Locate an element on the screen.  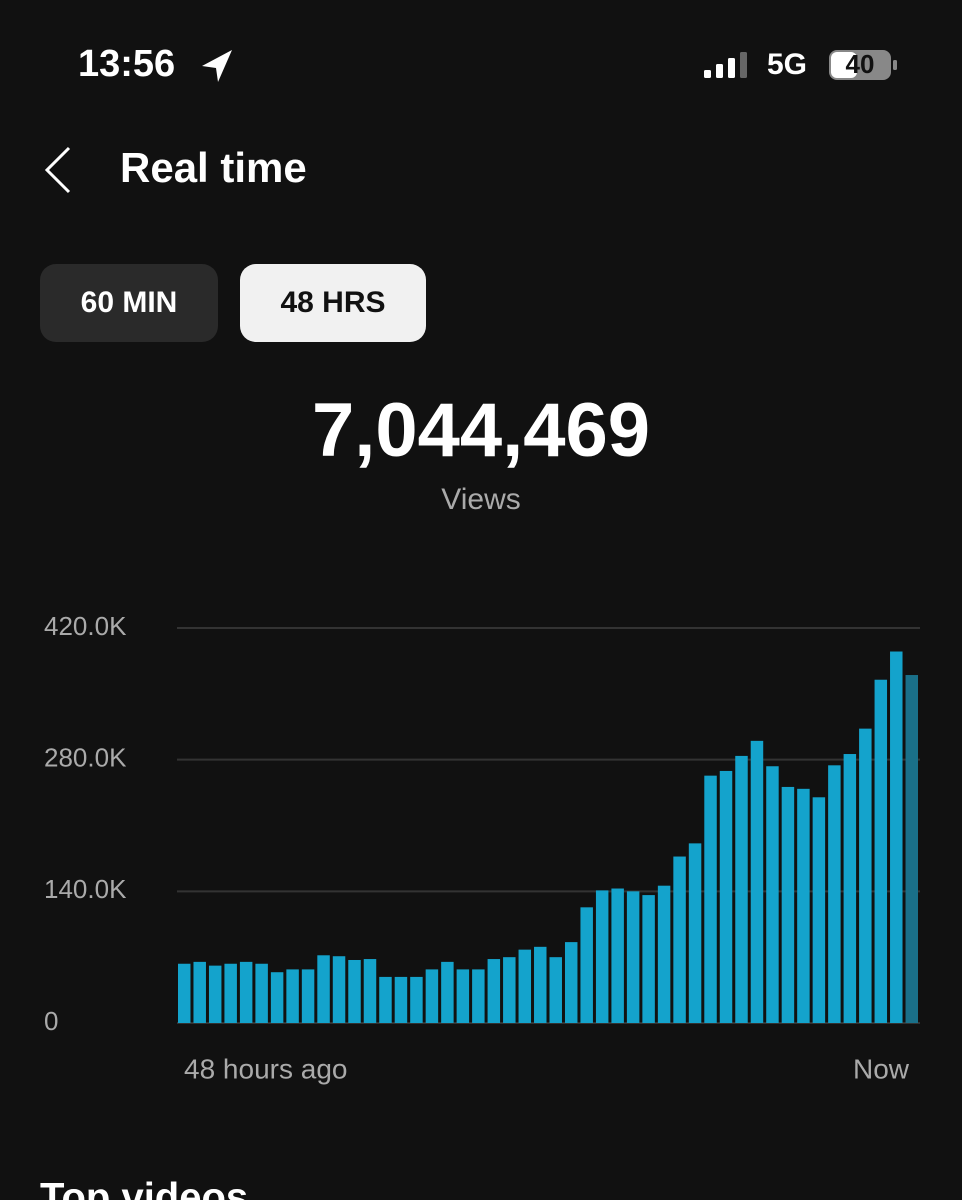
back-button is located at coordinates (57, 170).